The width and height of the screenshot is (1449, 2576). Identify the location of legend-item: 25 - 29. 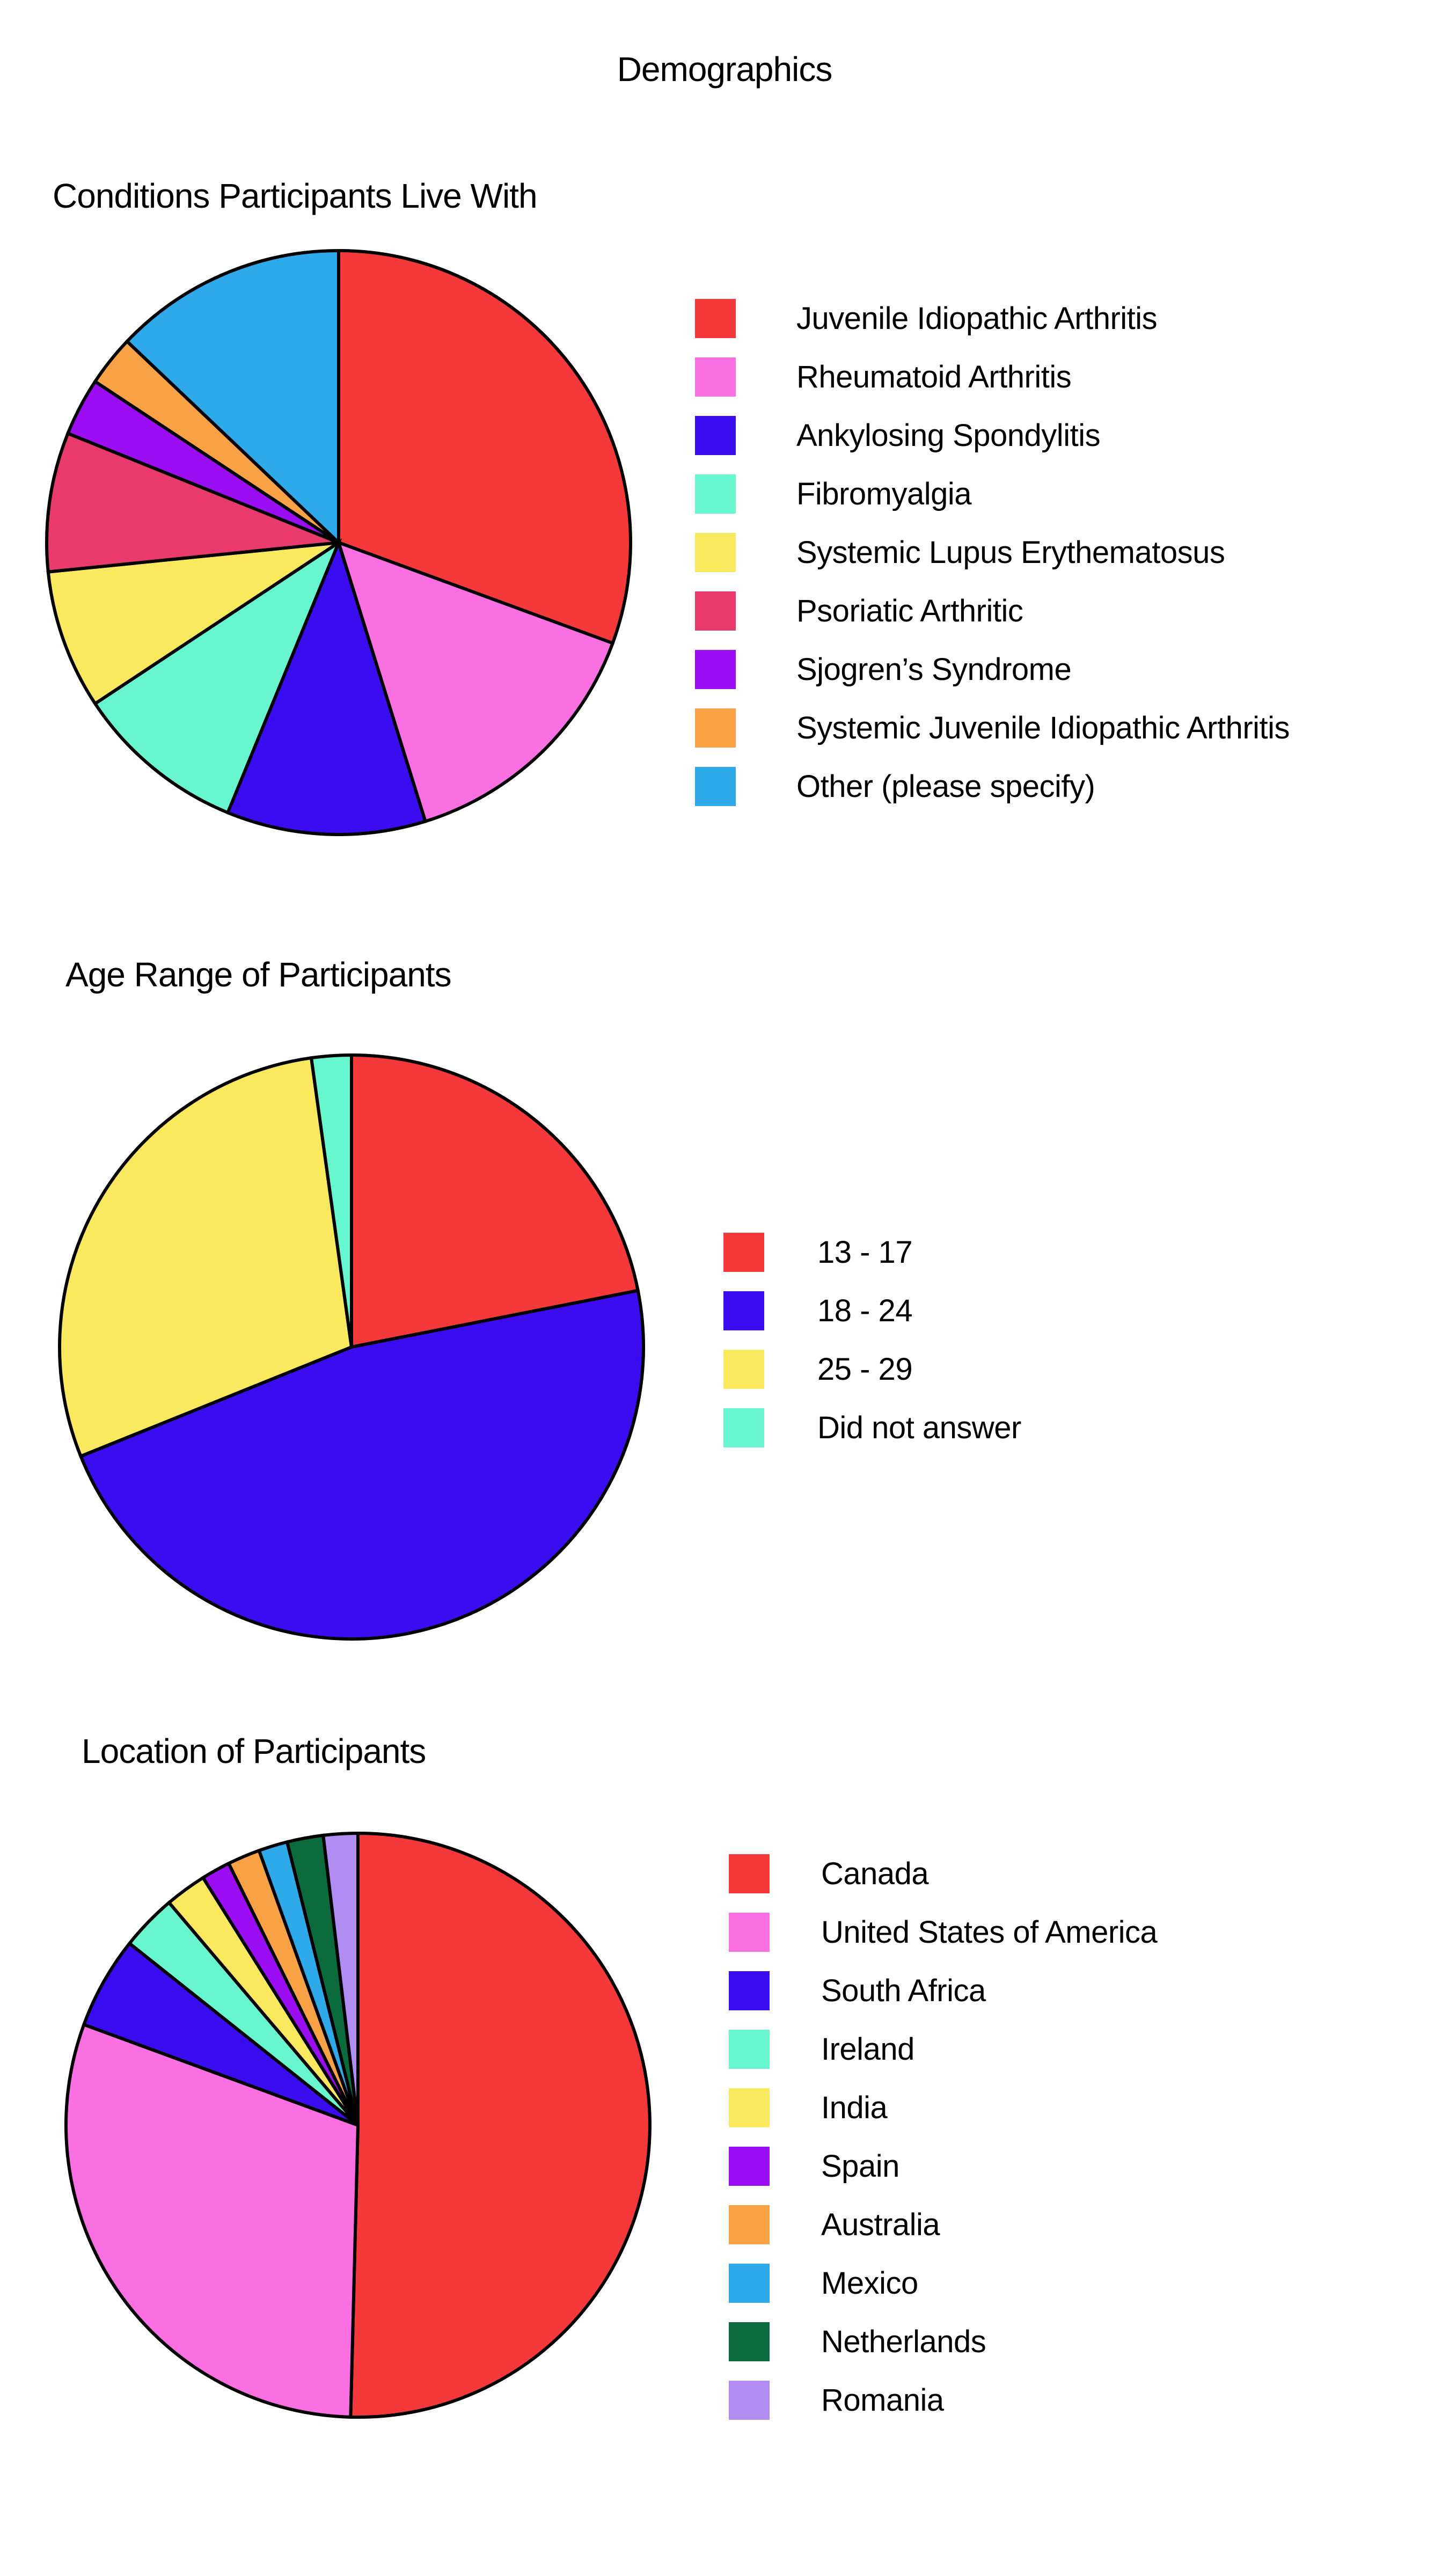
(872, 1369).